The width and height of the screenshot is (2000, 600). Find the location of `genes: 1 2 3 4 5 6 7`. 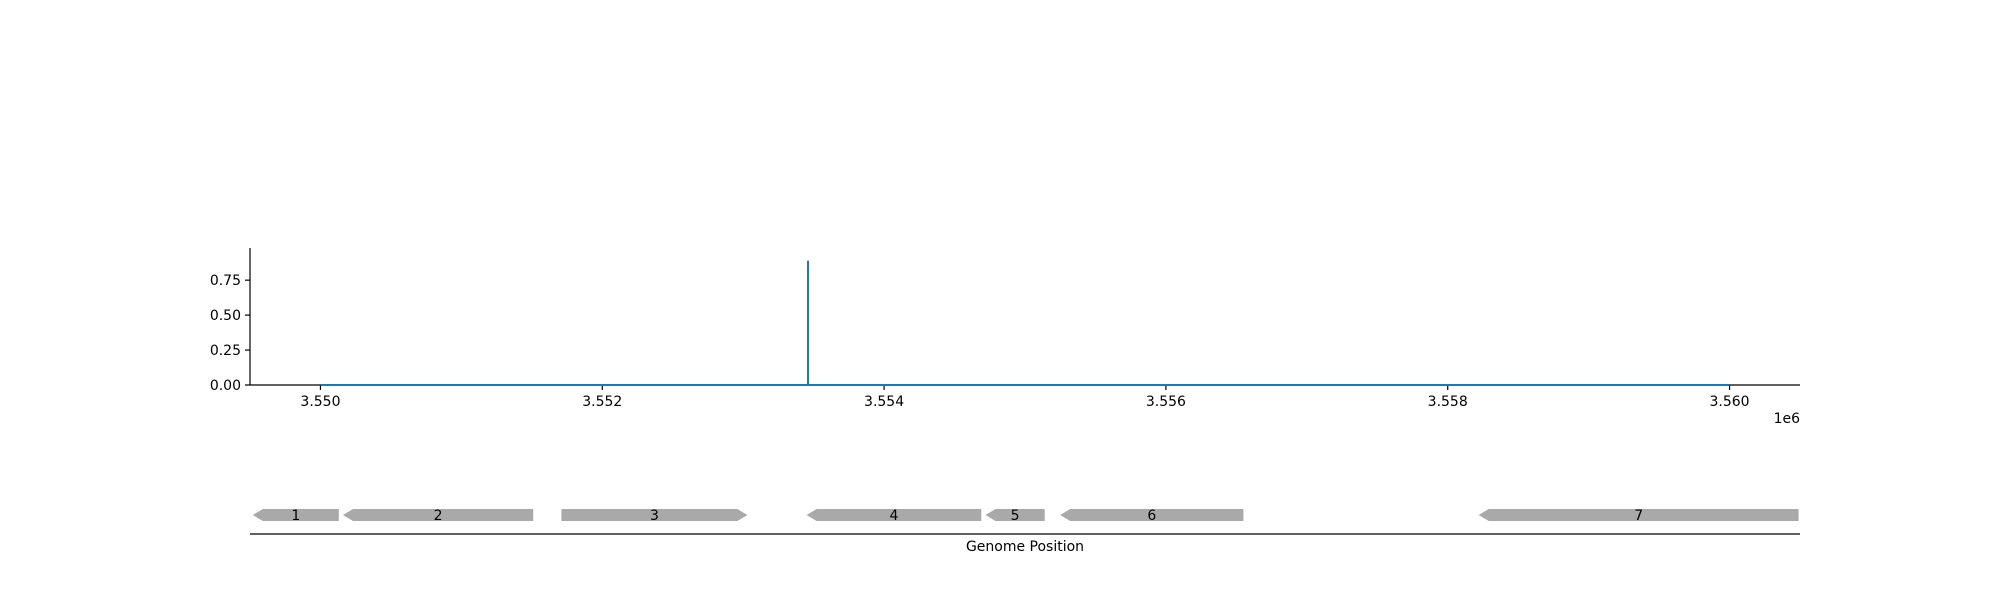

genes: 1 2 3 4 5 6 7 is located at coordinates (1025, 516).